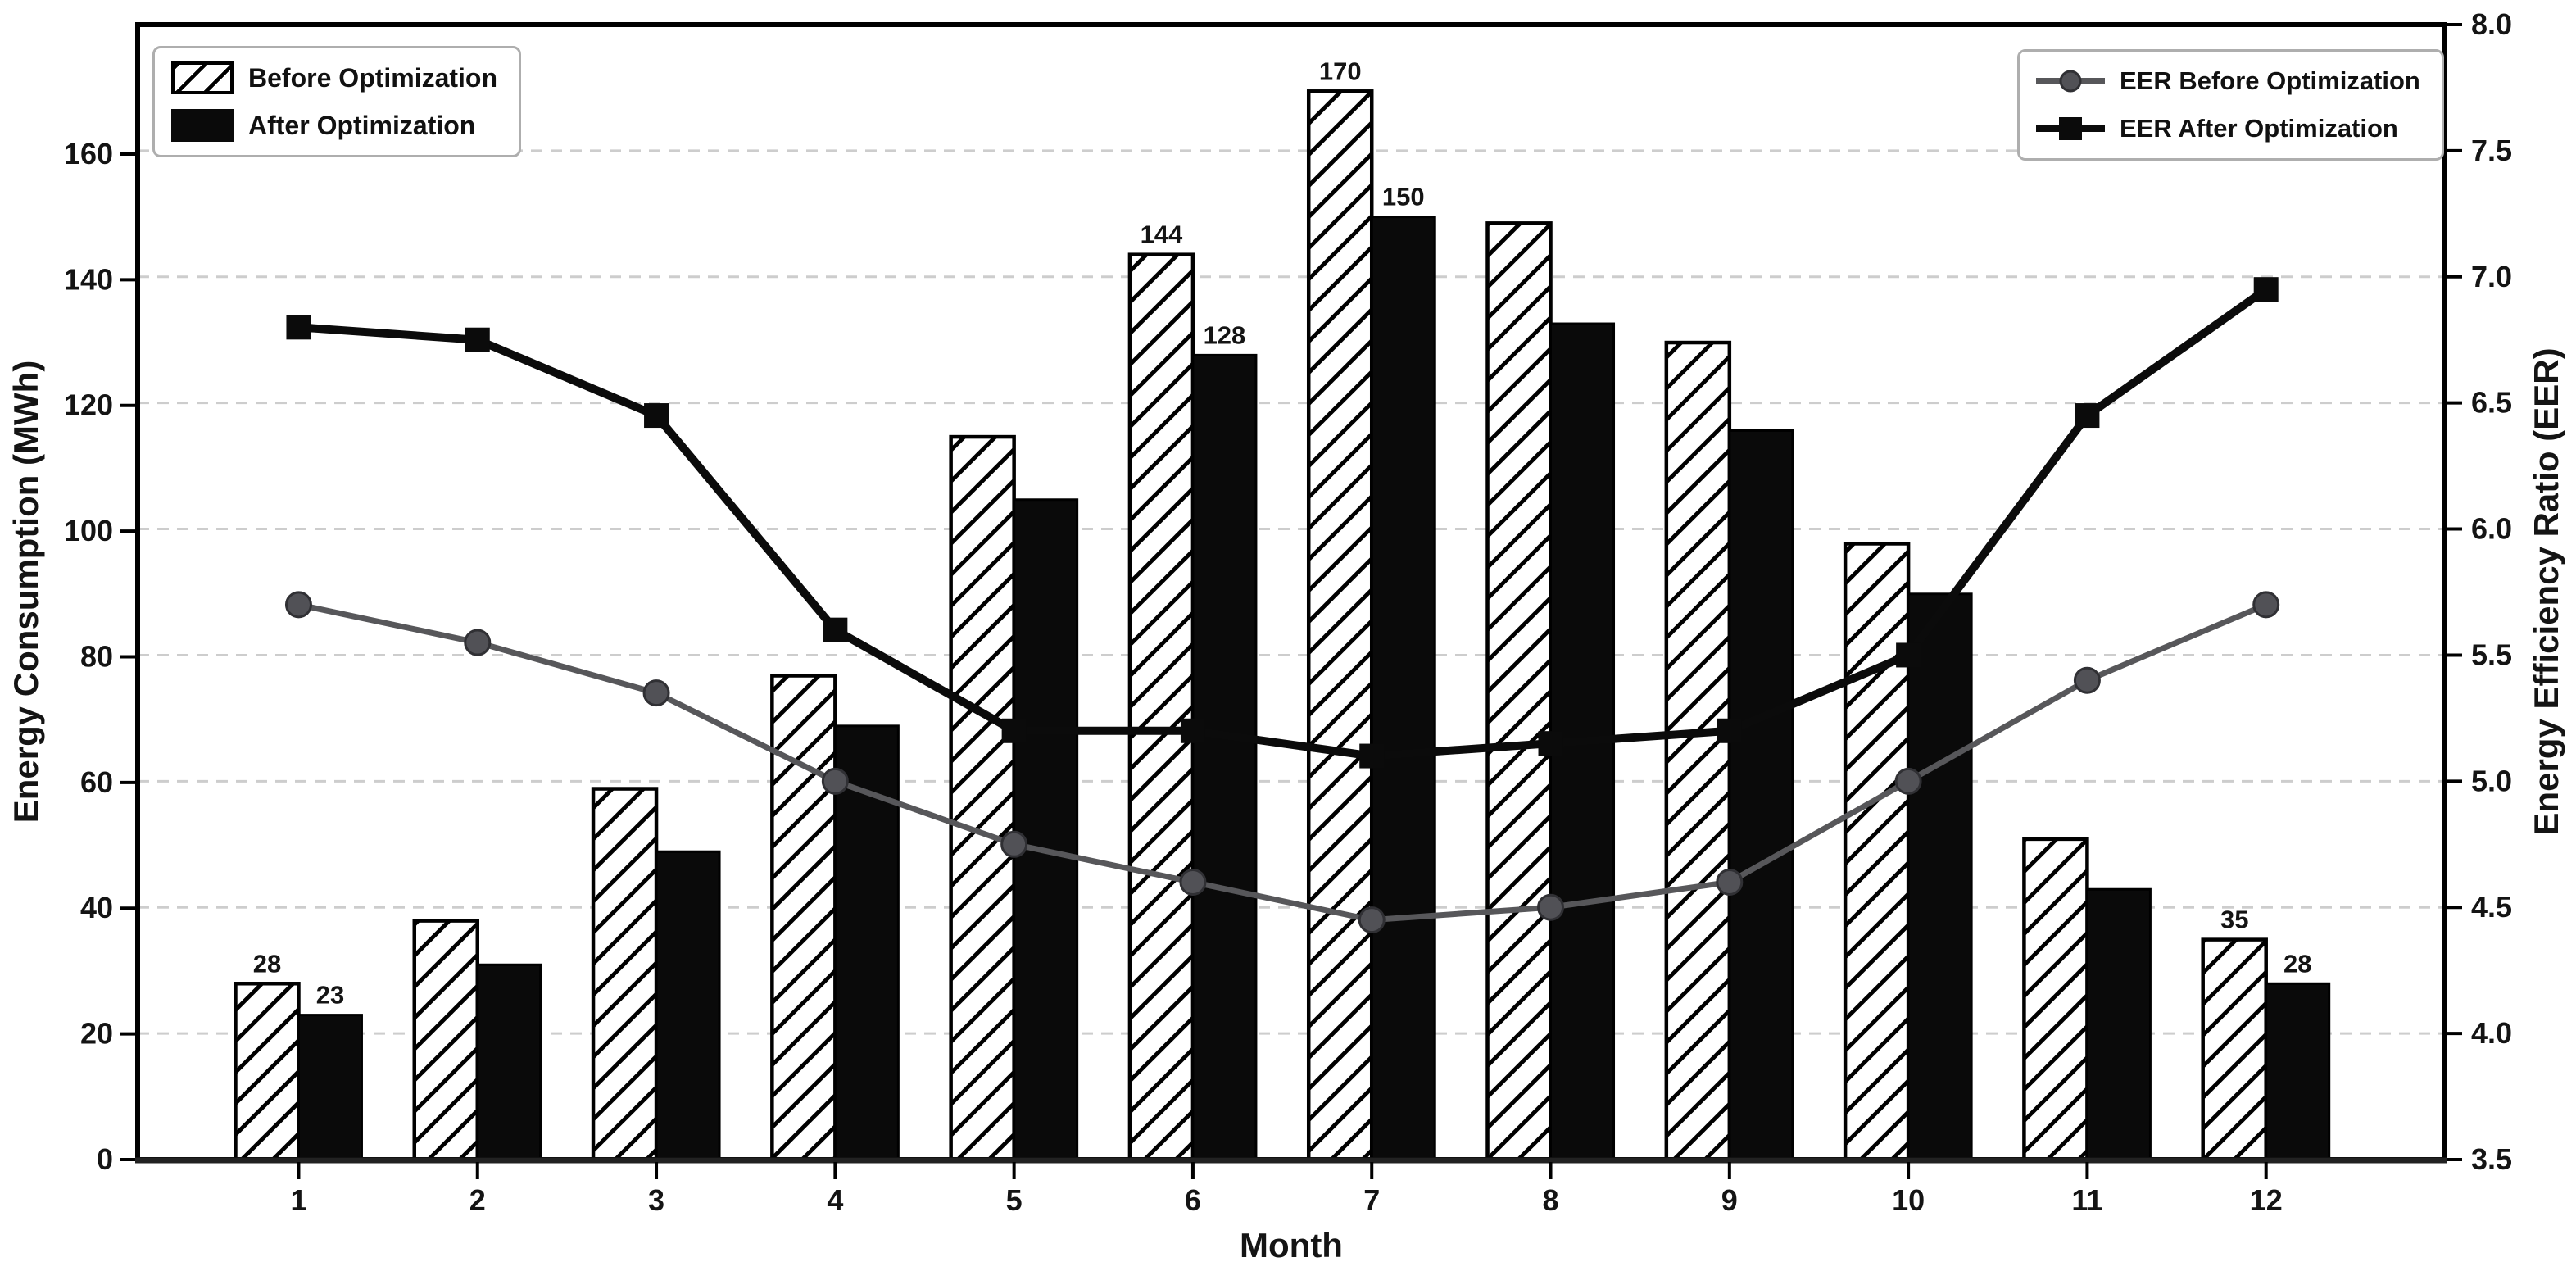 This screenshot has height=1271, width=2576. I want to click on left-tick-label-40: 40, so click(96, 907).